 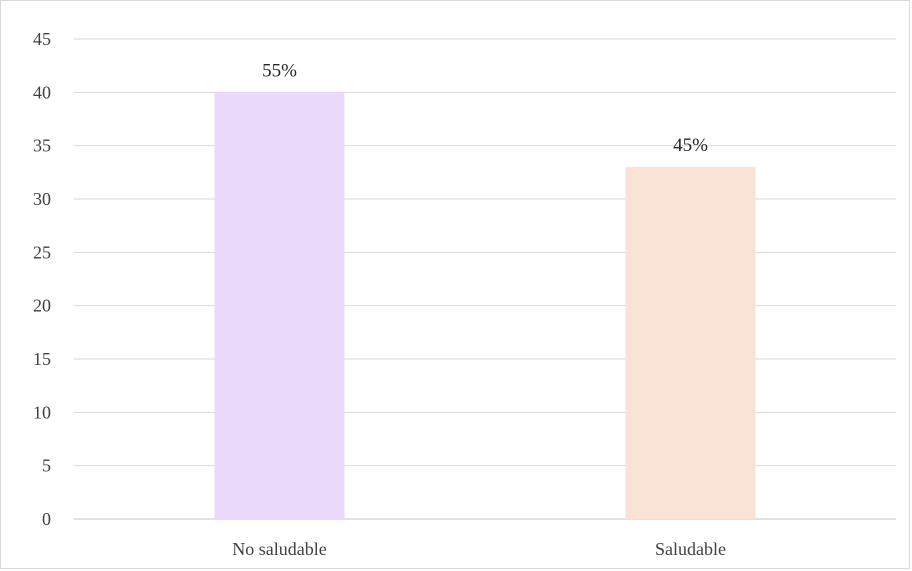 I want to click on category-label: No saludable, so click(x=279, y=549).